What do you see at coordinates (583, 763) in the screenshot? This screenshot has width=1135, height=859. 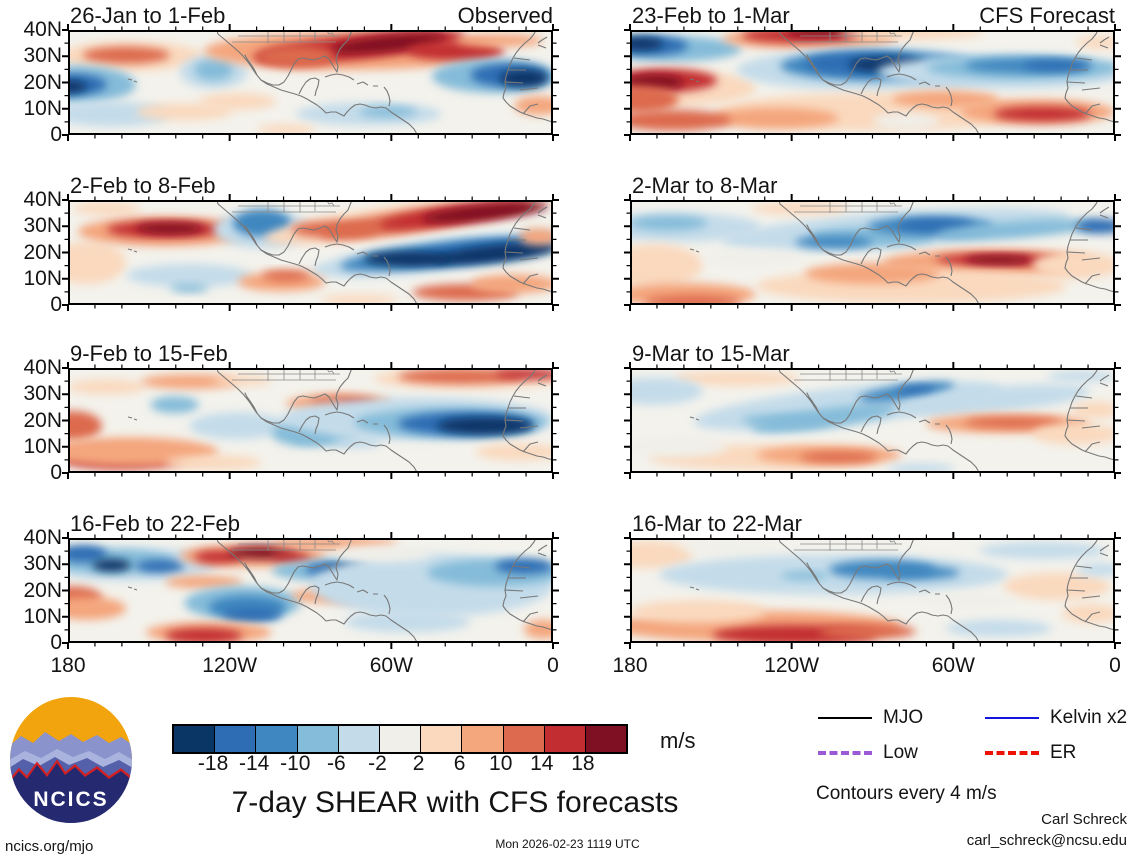 I see `colorbar-tick-label: 18` at bounding box center [583, 763].